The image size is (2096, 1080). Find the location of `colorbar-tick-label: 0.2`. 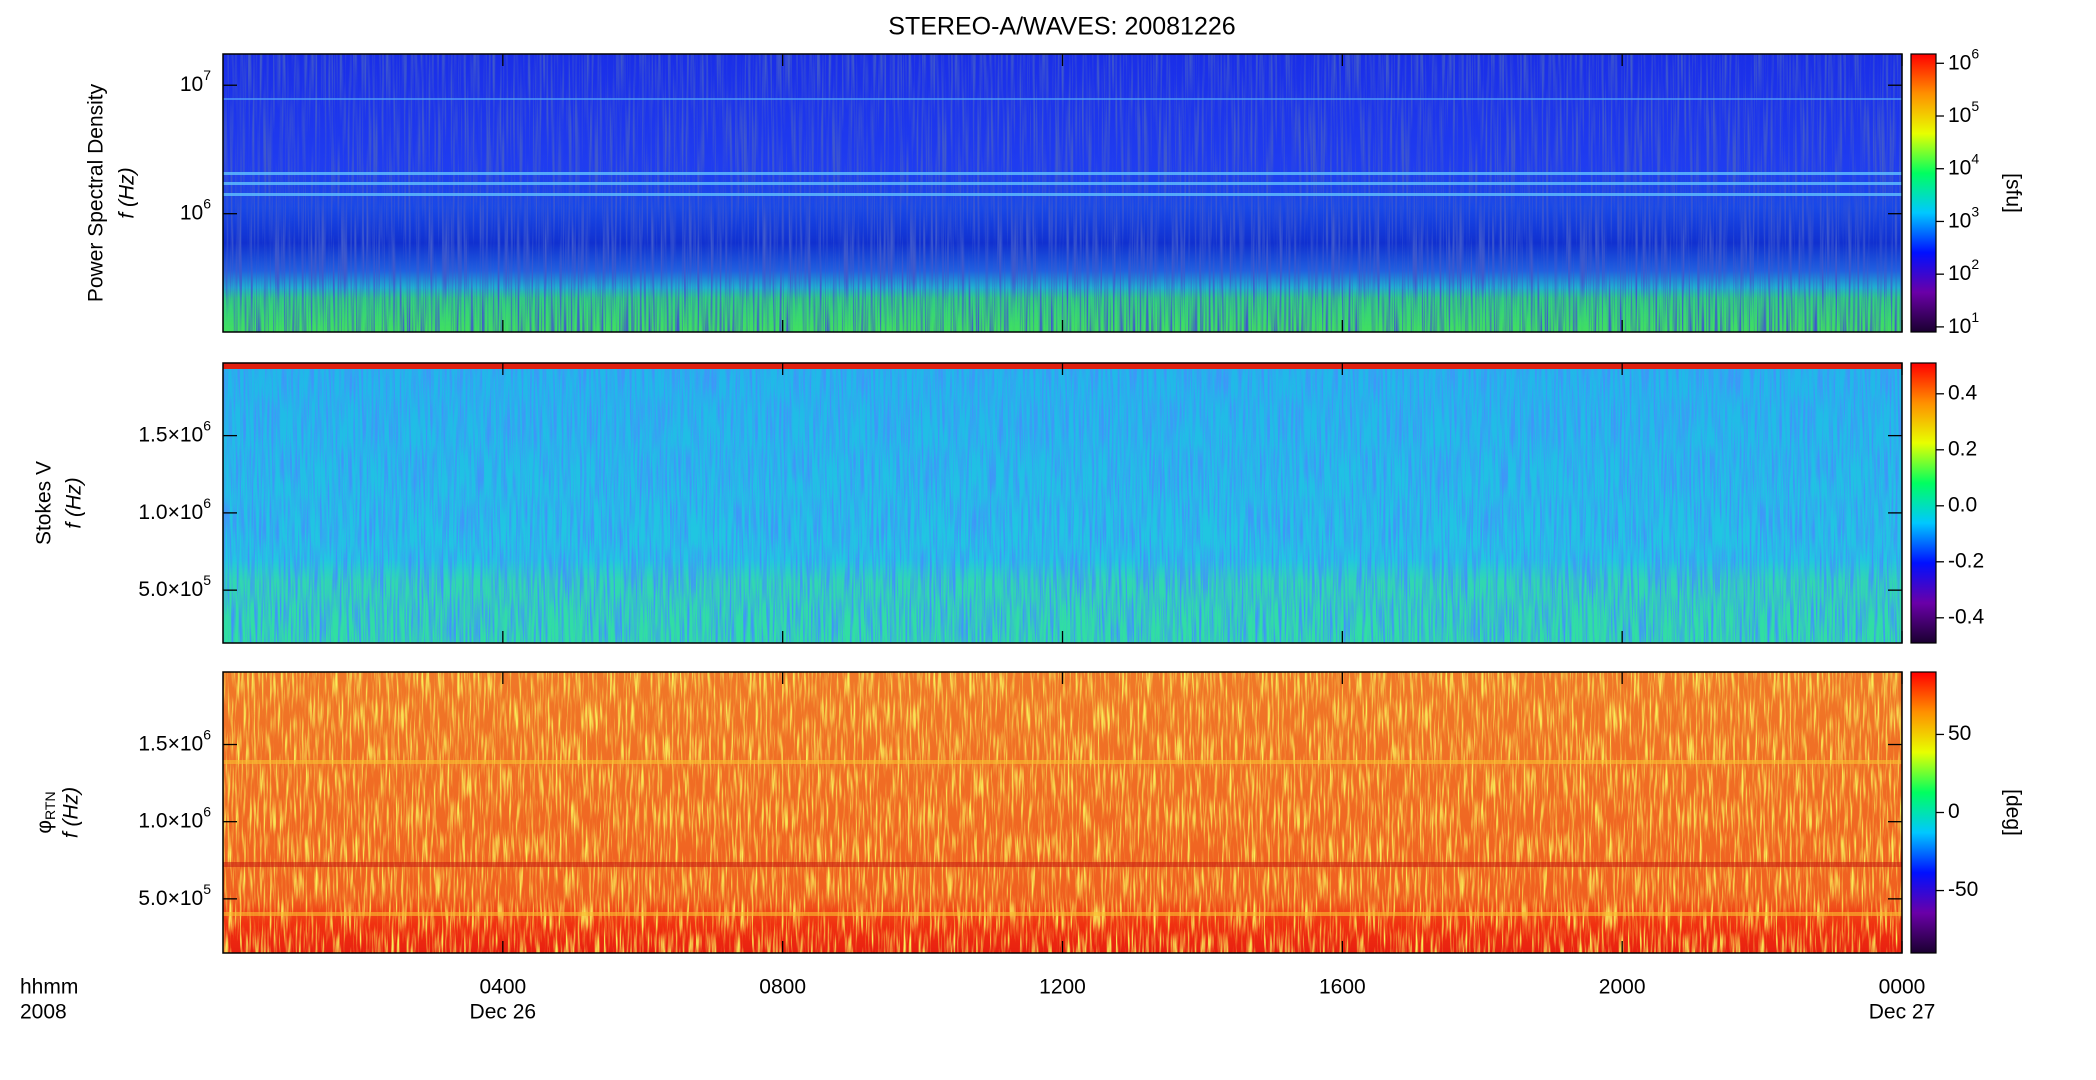

colorbar-tick-label: 0.2 is located at coordinates (1962, 448).